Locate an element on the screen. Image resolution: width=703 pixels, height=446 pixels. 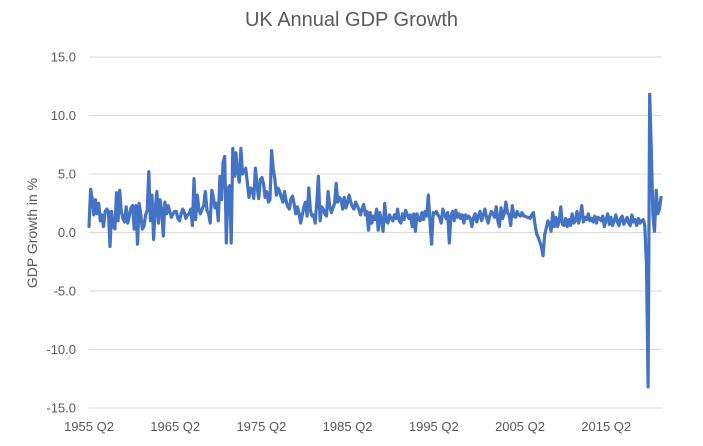
x-tick-label: 1995 Q2 is located at coordinates (434, 426).